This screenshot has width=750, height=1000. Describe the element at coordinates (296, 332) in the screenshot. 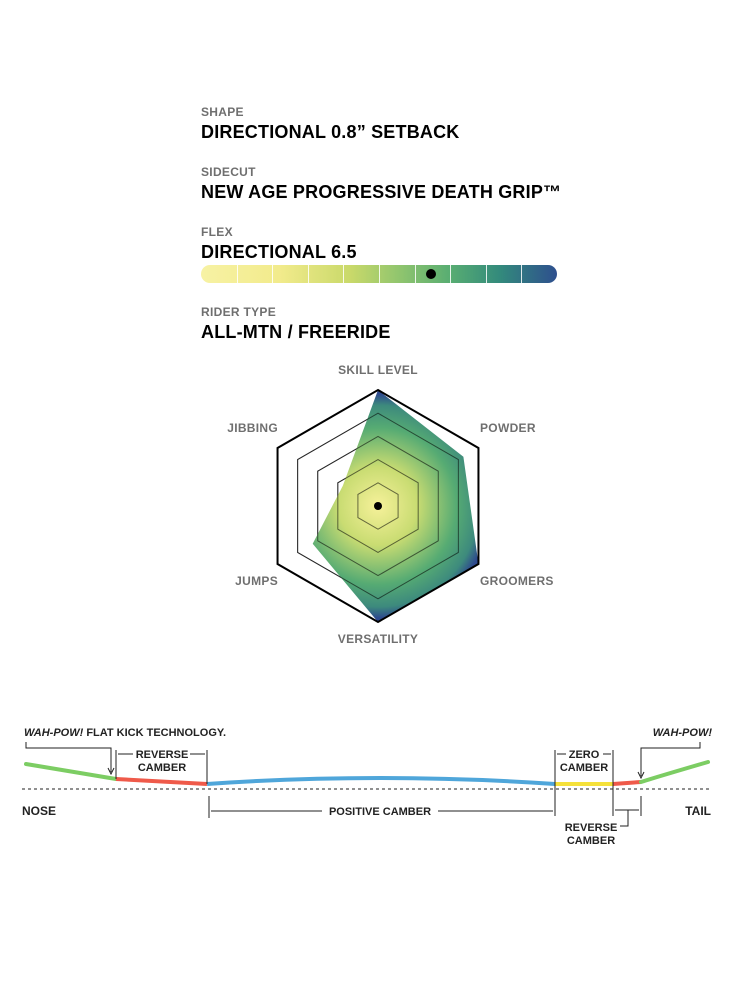

I see `rider-type-value: ALL-MTN / FREERIDE` at that location.